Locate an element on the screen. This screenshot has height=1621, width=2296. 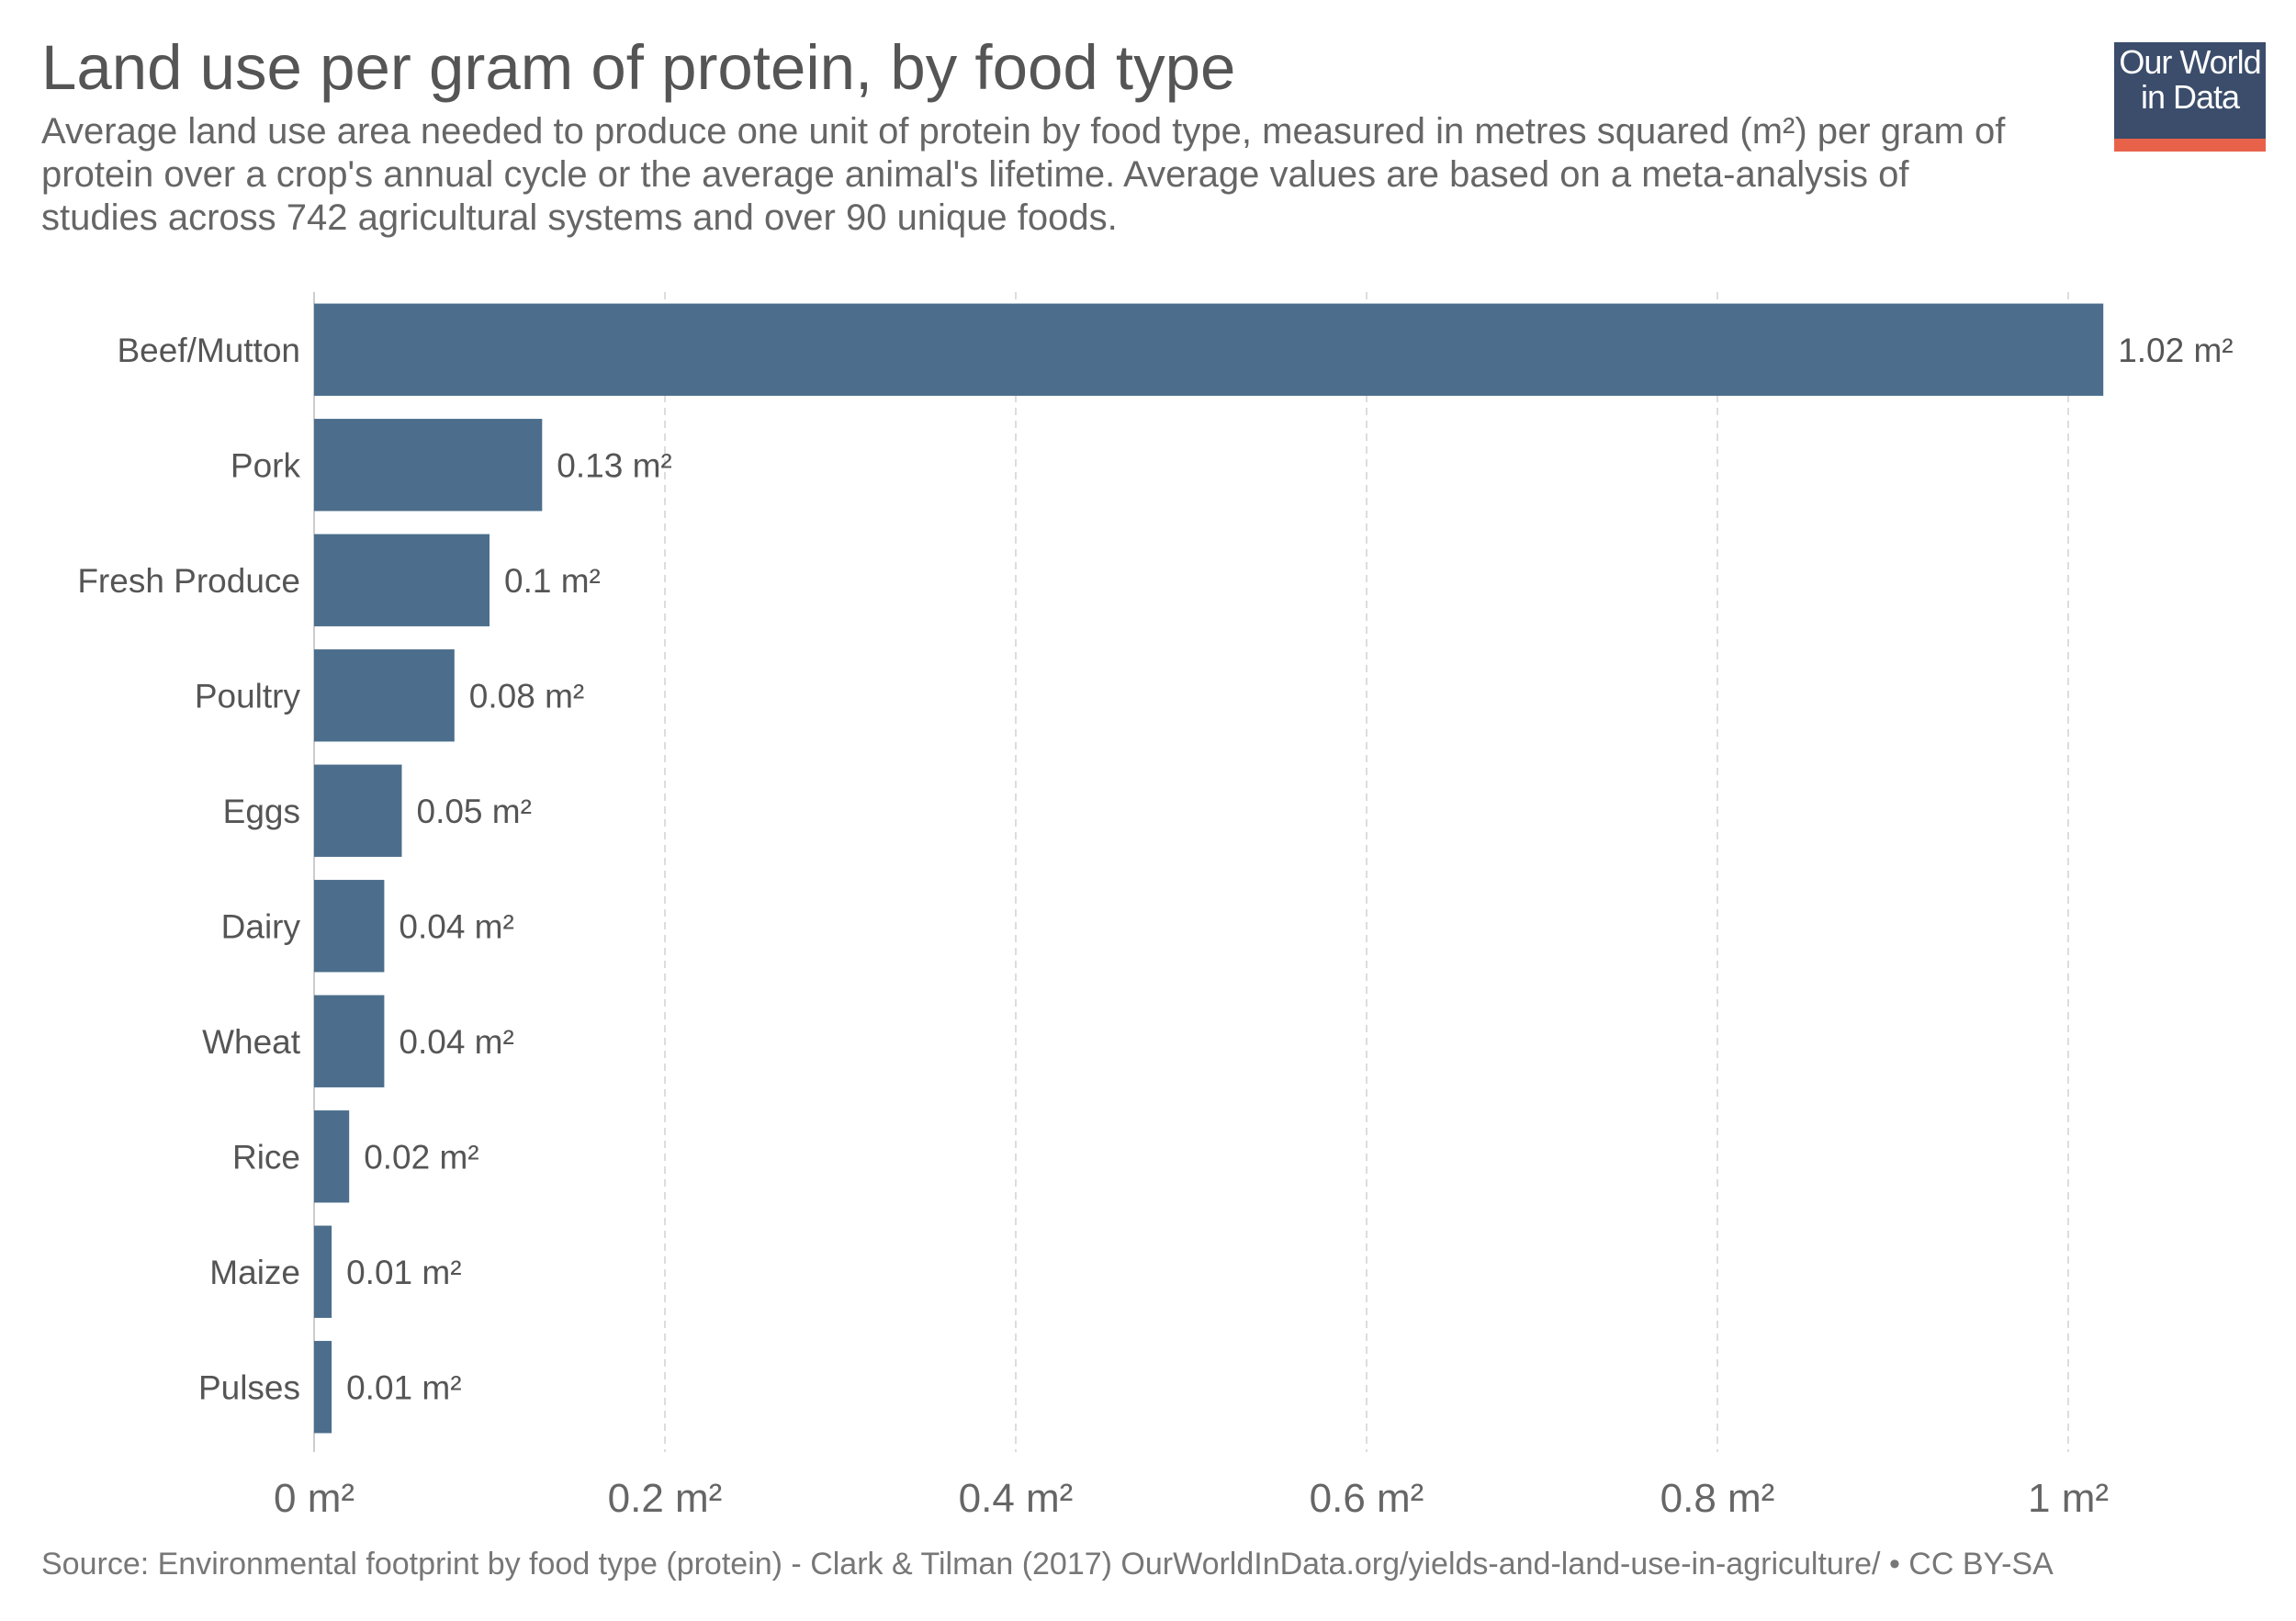
x-tick-label: 0.6 m² is located at coordinates (1367, 1498).